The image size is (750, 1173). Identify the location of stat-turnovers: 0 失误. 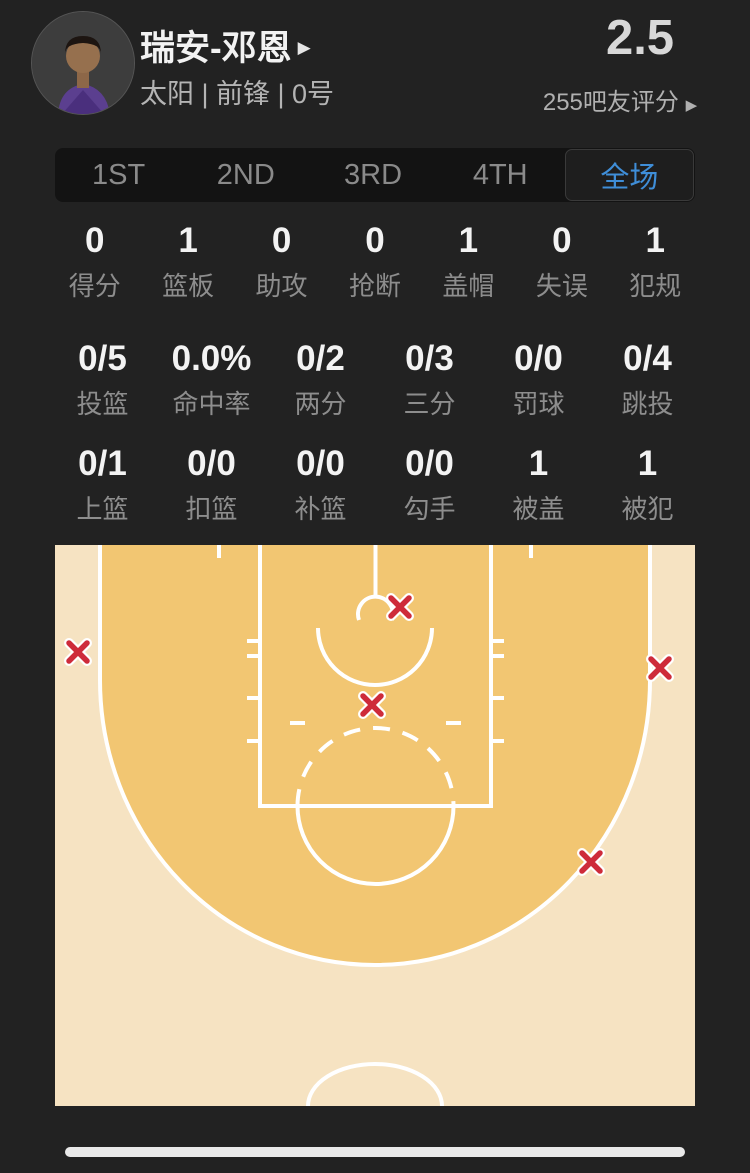
(561, 261).